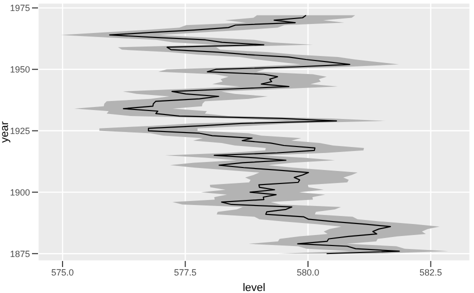 The image size is (474, 293). I want to click on x-axis-title: level, so click(254, 287).